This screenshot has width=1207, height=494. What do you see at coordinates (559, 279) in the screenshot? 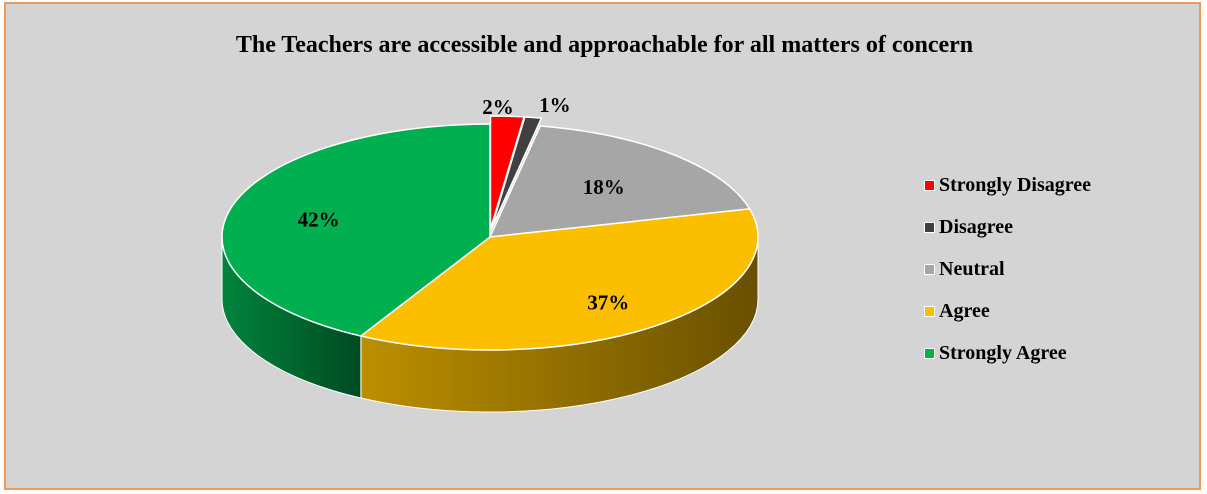
I see `slice-agree` at bounding box center [559, 279].